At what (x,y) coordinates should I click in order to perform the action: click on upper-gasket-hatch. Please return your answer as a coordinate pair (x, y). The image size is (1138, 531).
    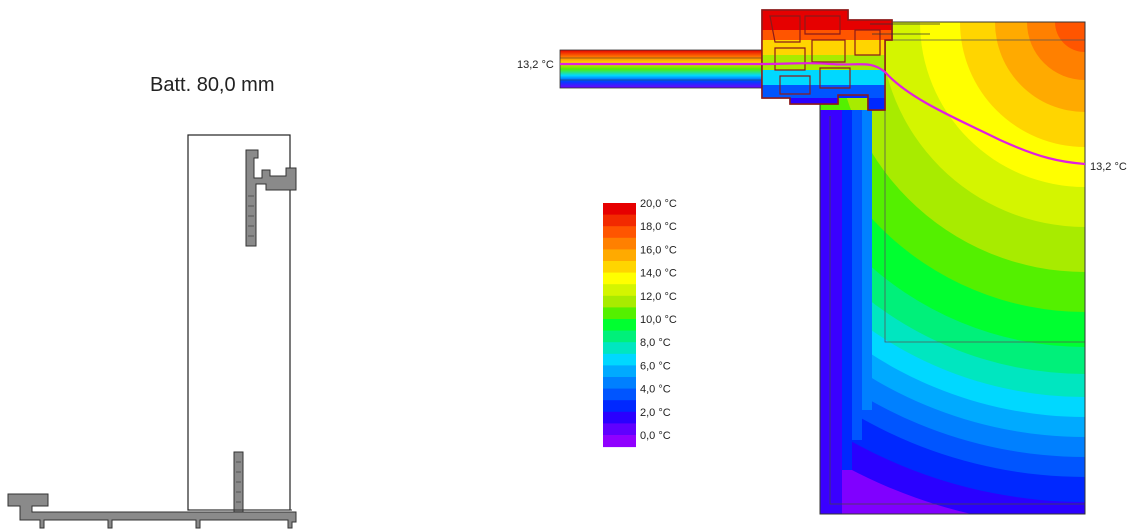
    Looking at the image, I should click on (251, 216).